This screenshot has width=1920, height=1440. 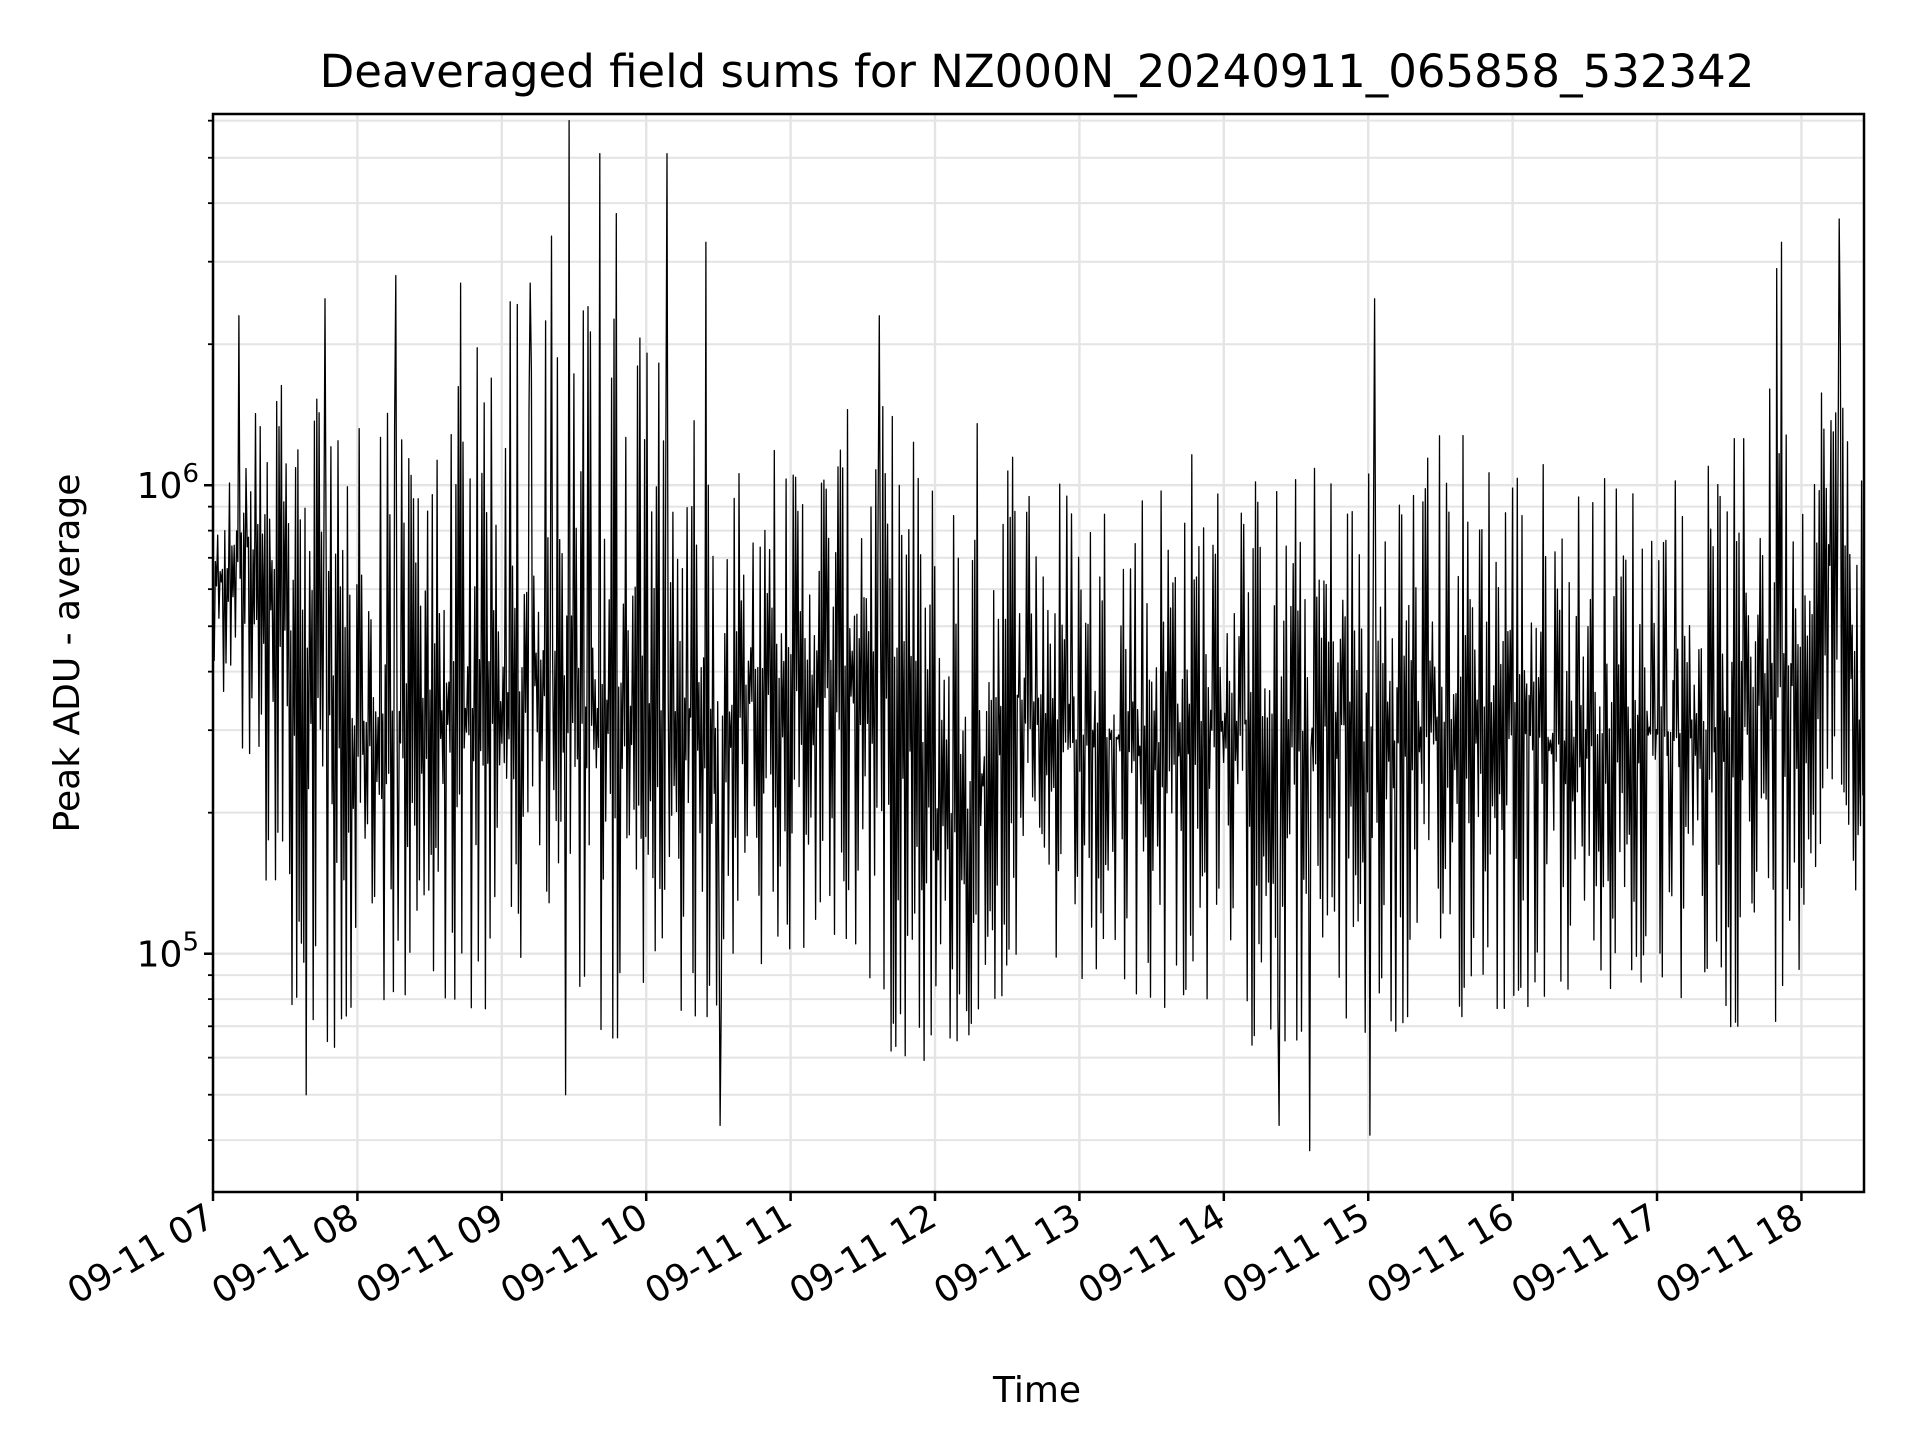 What do you see at coordinates (1036, 1390) in the screenshot?
I see `x-axis-label: Time` at bounding box center [1036, 1390].